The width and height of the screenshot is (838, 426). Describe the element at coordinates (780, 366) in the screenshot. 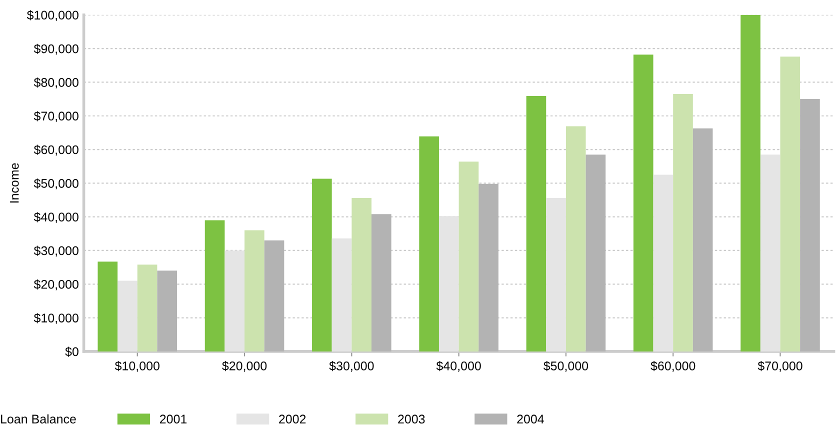

I see `x-tick-label: $70,000` at that location.